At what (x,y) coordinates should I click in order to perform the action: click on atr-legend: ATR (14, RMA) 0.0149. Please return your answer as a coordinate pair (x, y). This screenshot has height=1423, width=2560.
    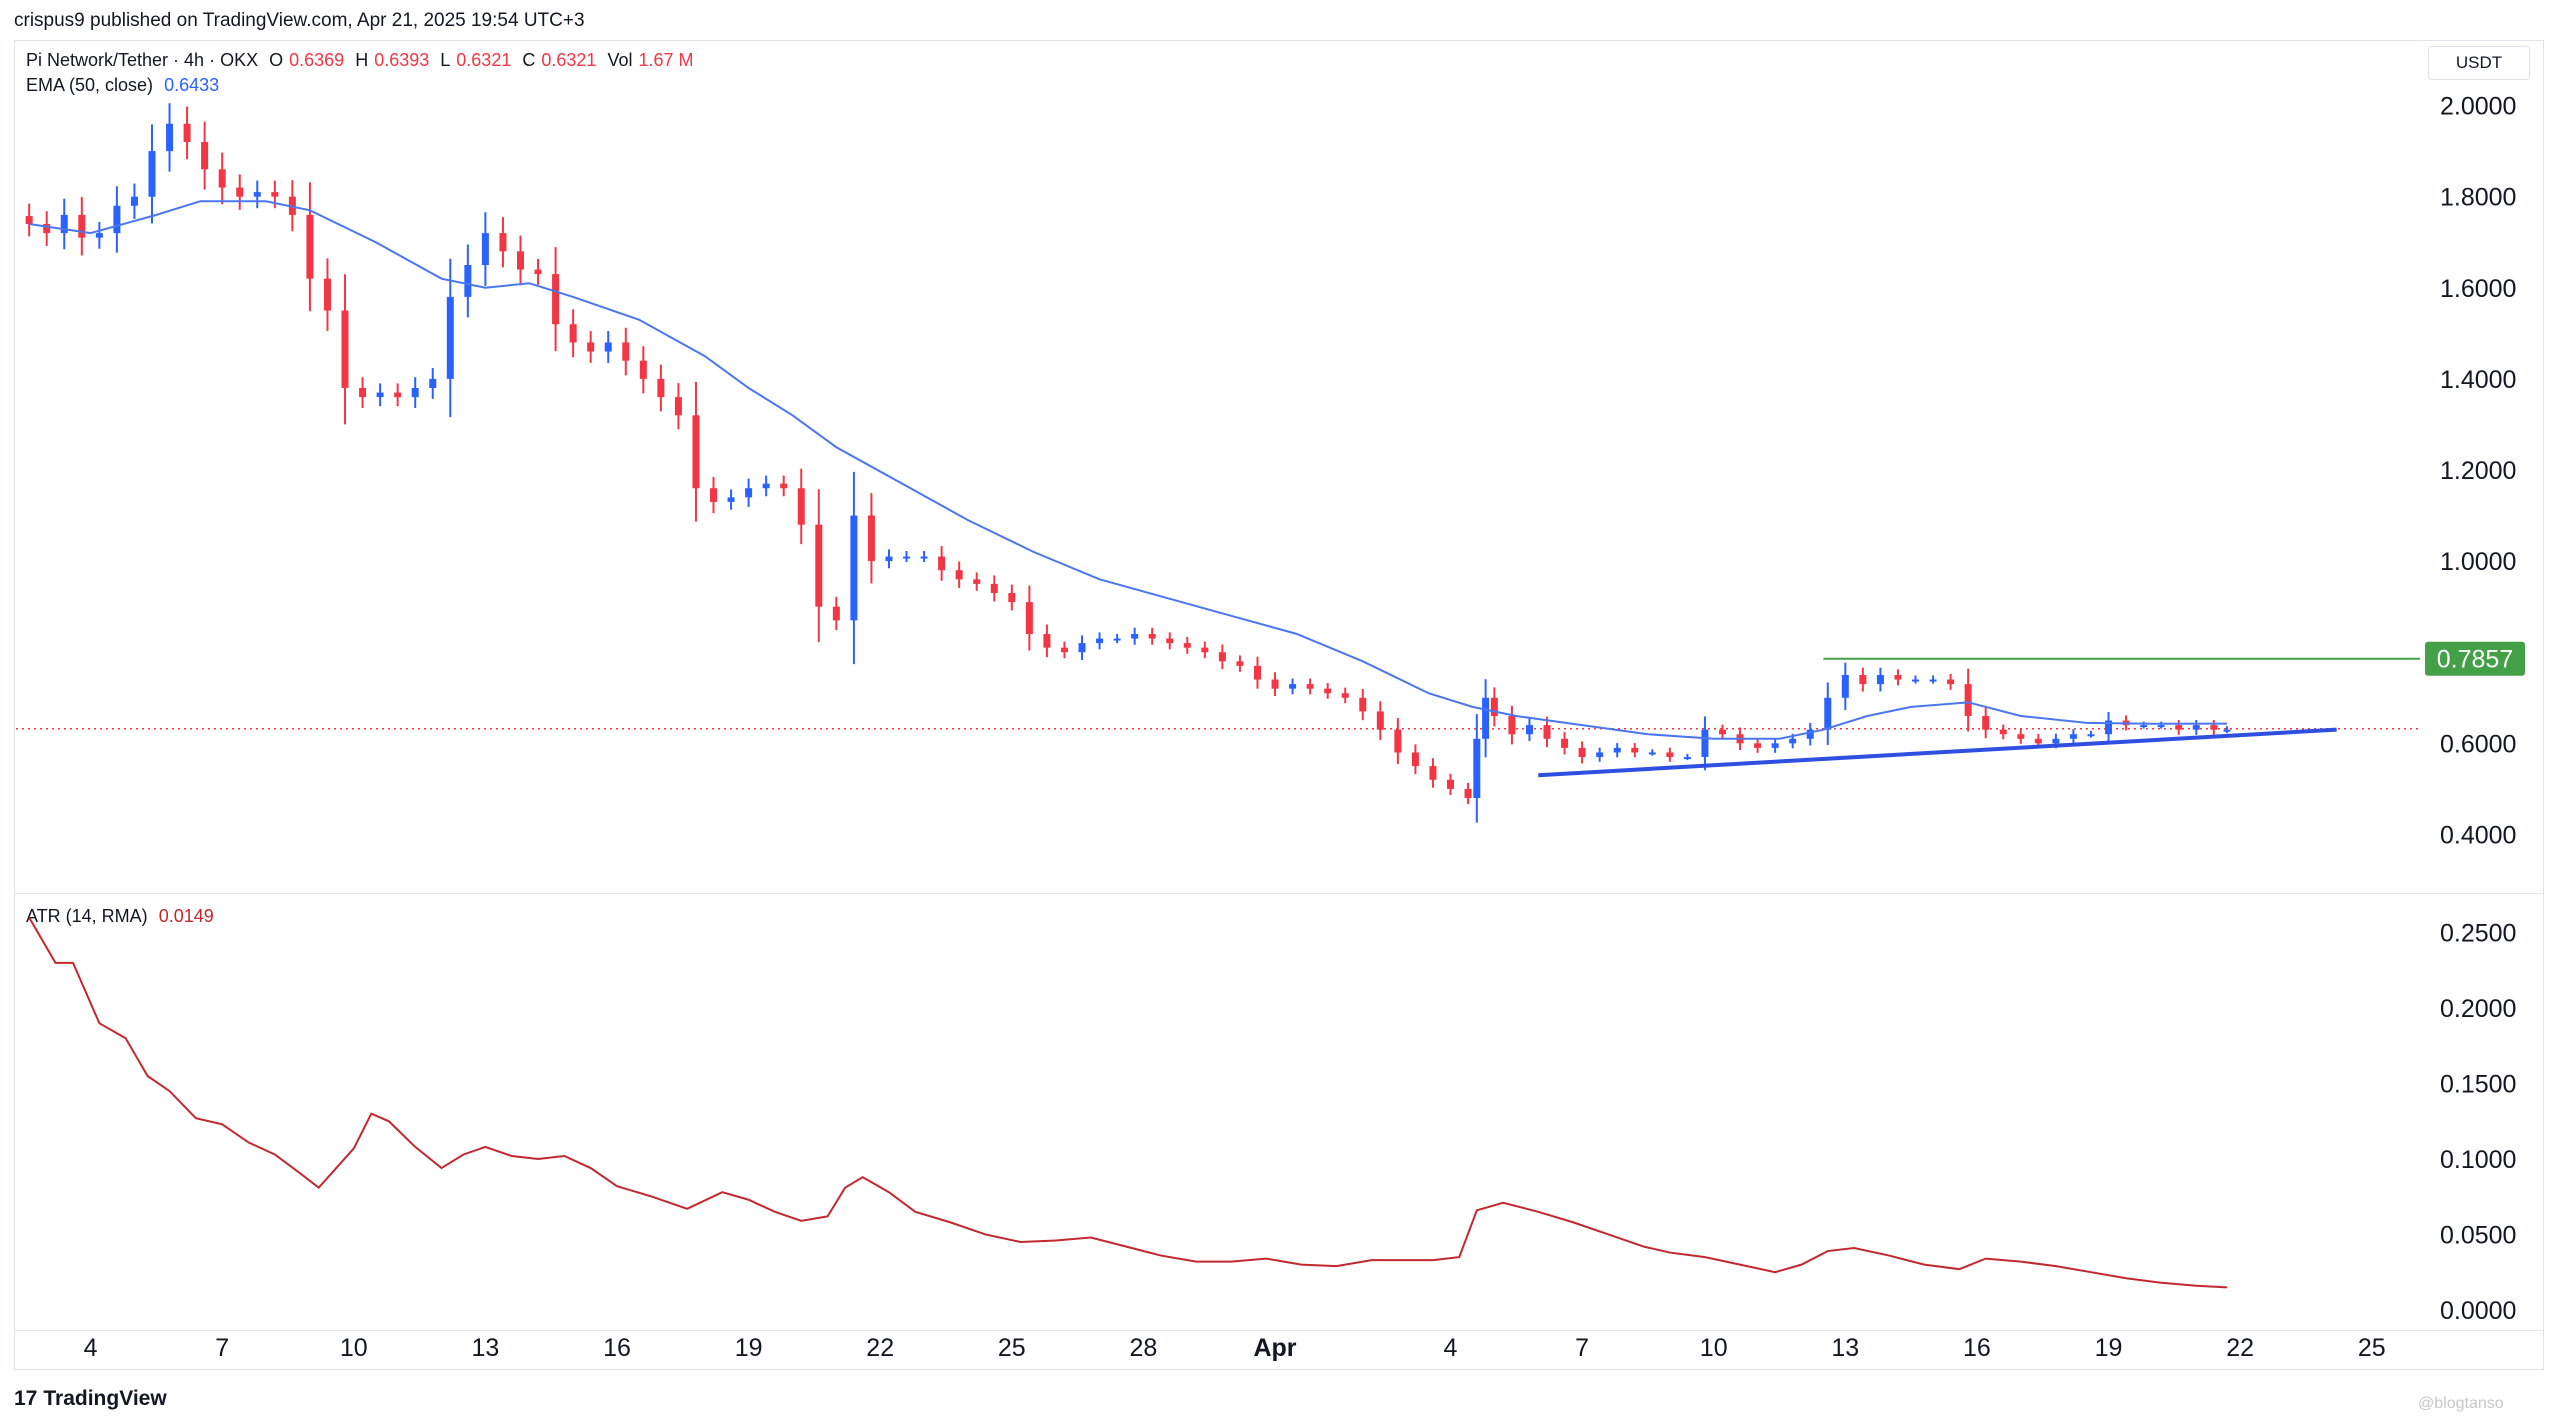
    Looking at the image, I should click on (123, 916).